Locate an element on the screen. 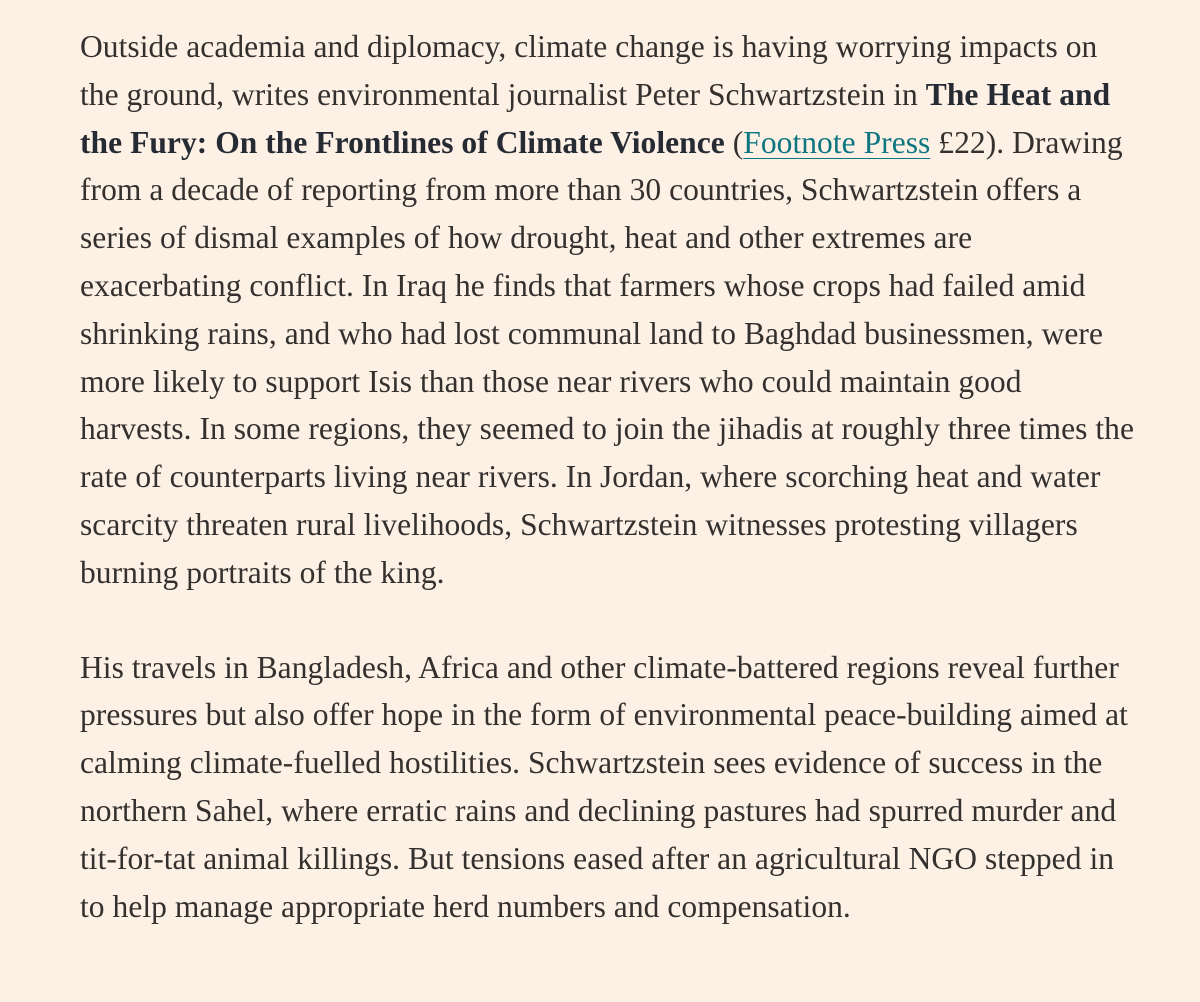 The width and height of the screenshot is (1200, 1002). open-parenthesis: ( is located at coordinates (734, 142).